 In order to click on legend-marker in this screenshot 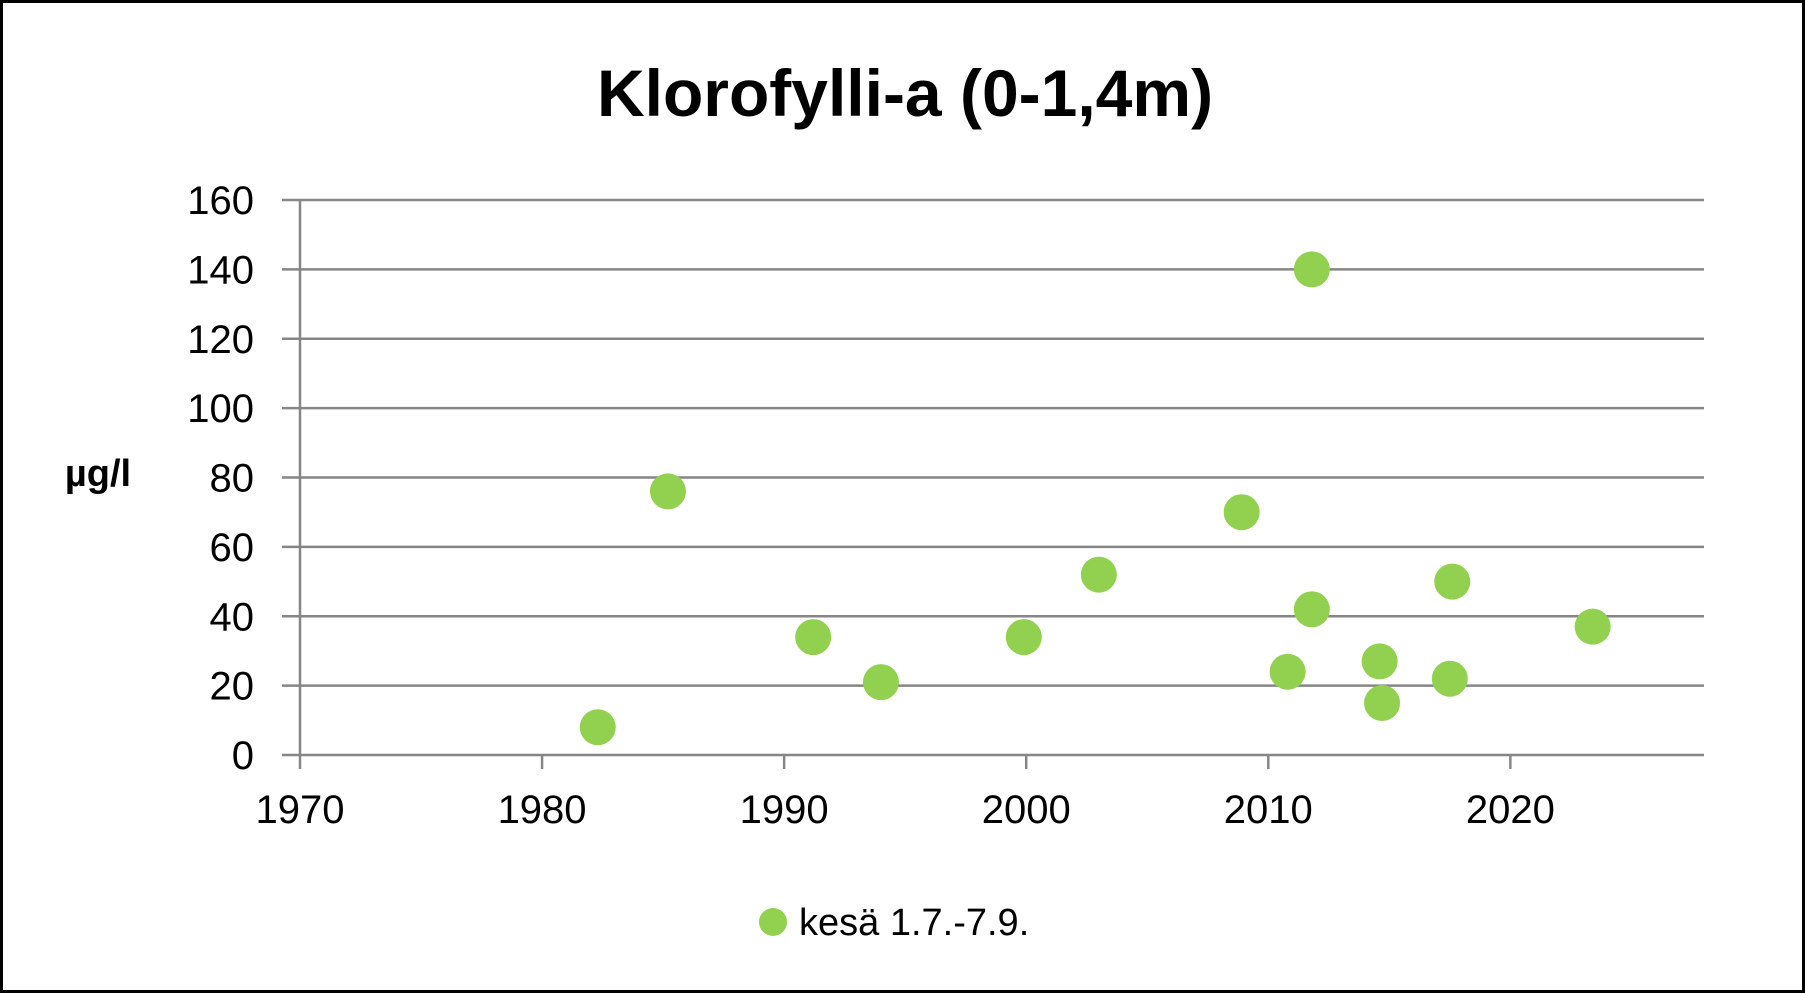, I will do `click(773, 922)`.